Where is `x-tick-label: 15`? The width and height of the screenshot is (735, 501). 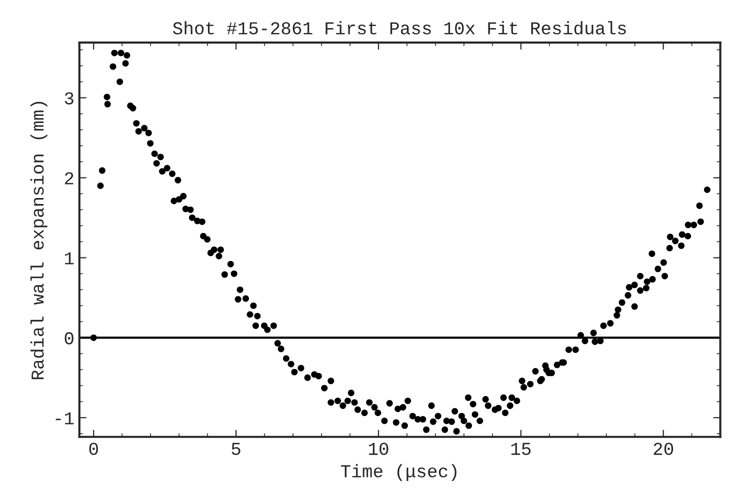
x-tick-label: 15 is located at coordinates (521, 448).